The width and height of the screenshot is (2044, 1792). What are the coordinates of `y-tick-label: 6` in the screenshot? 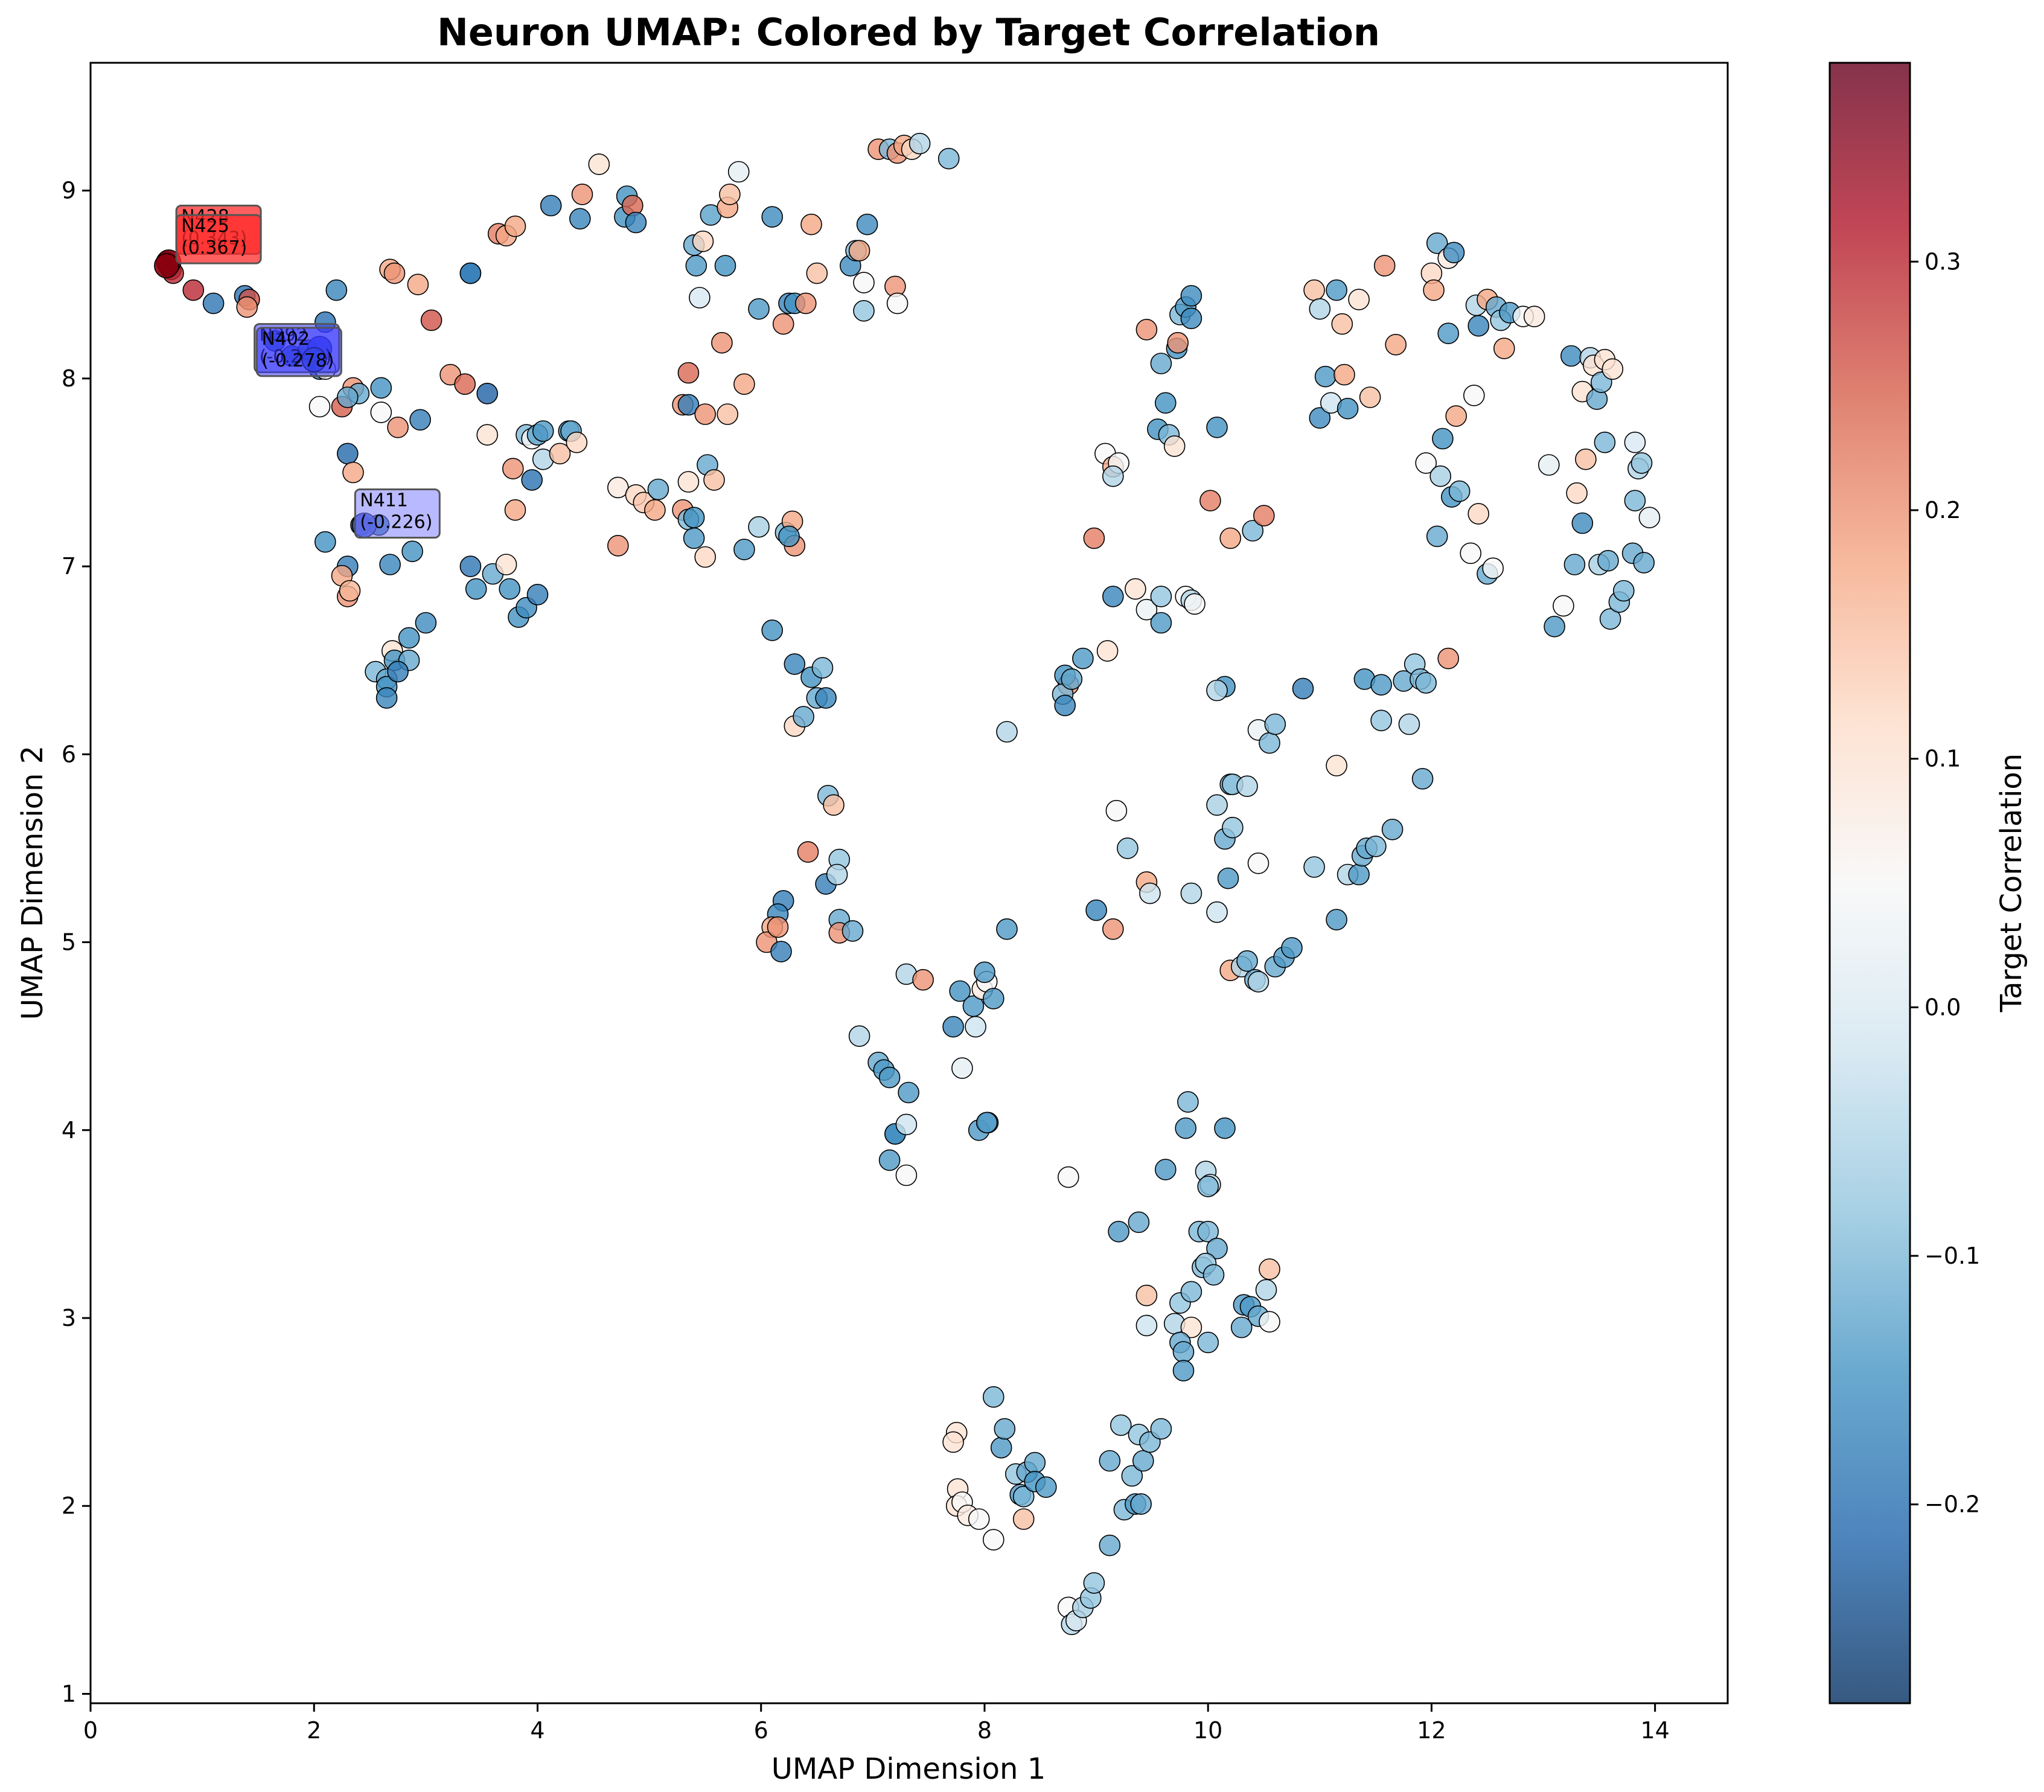 It's located at (69, 754).